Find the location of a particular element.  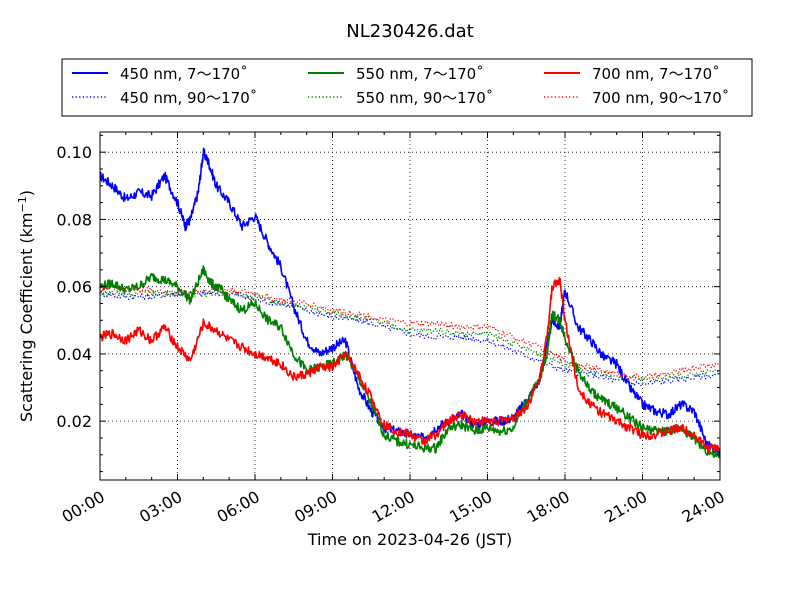

x-tick-label: 24:00 is located at coordinates (703, 507).